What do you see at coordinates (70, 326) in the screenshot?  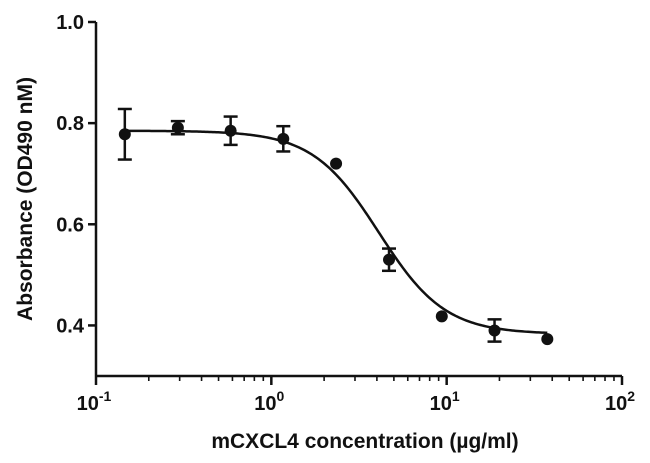 I see `y-tick-label: 0.4` at bounding box center [70, 326].